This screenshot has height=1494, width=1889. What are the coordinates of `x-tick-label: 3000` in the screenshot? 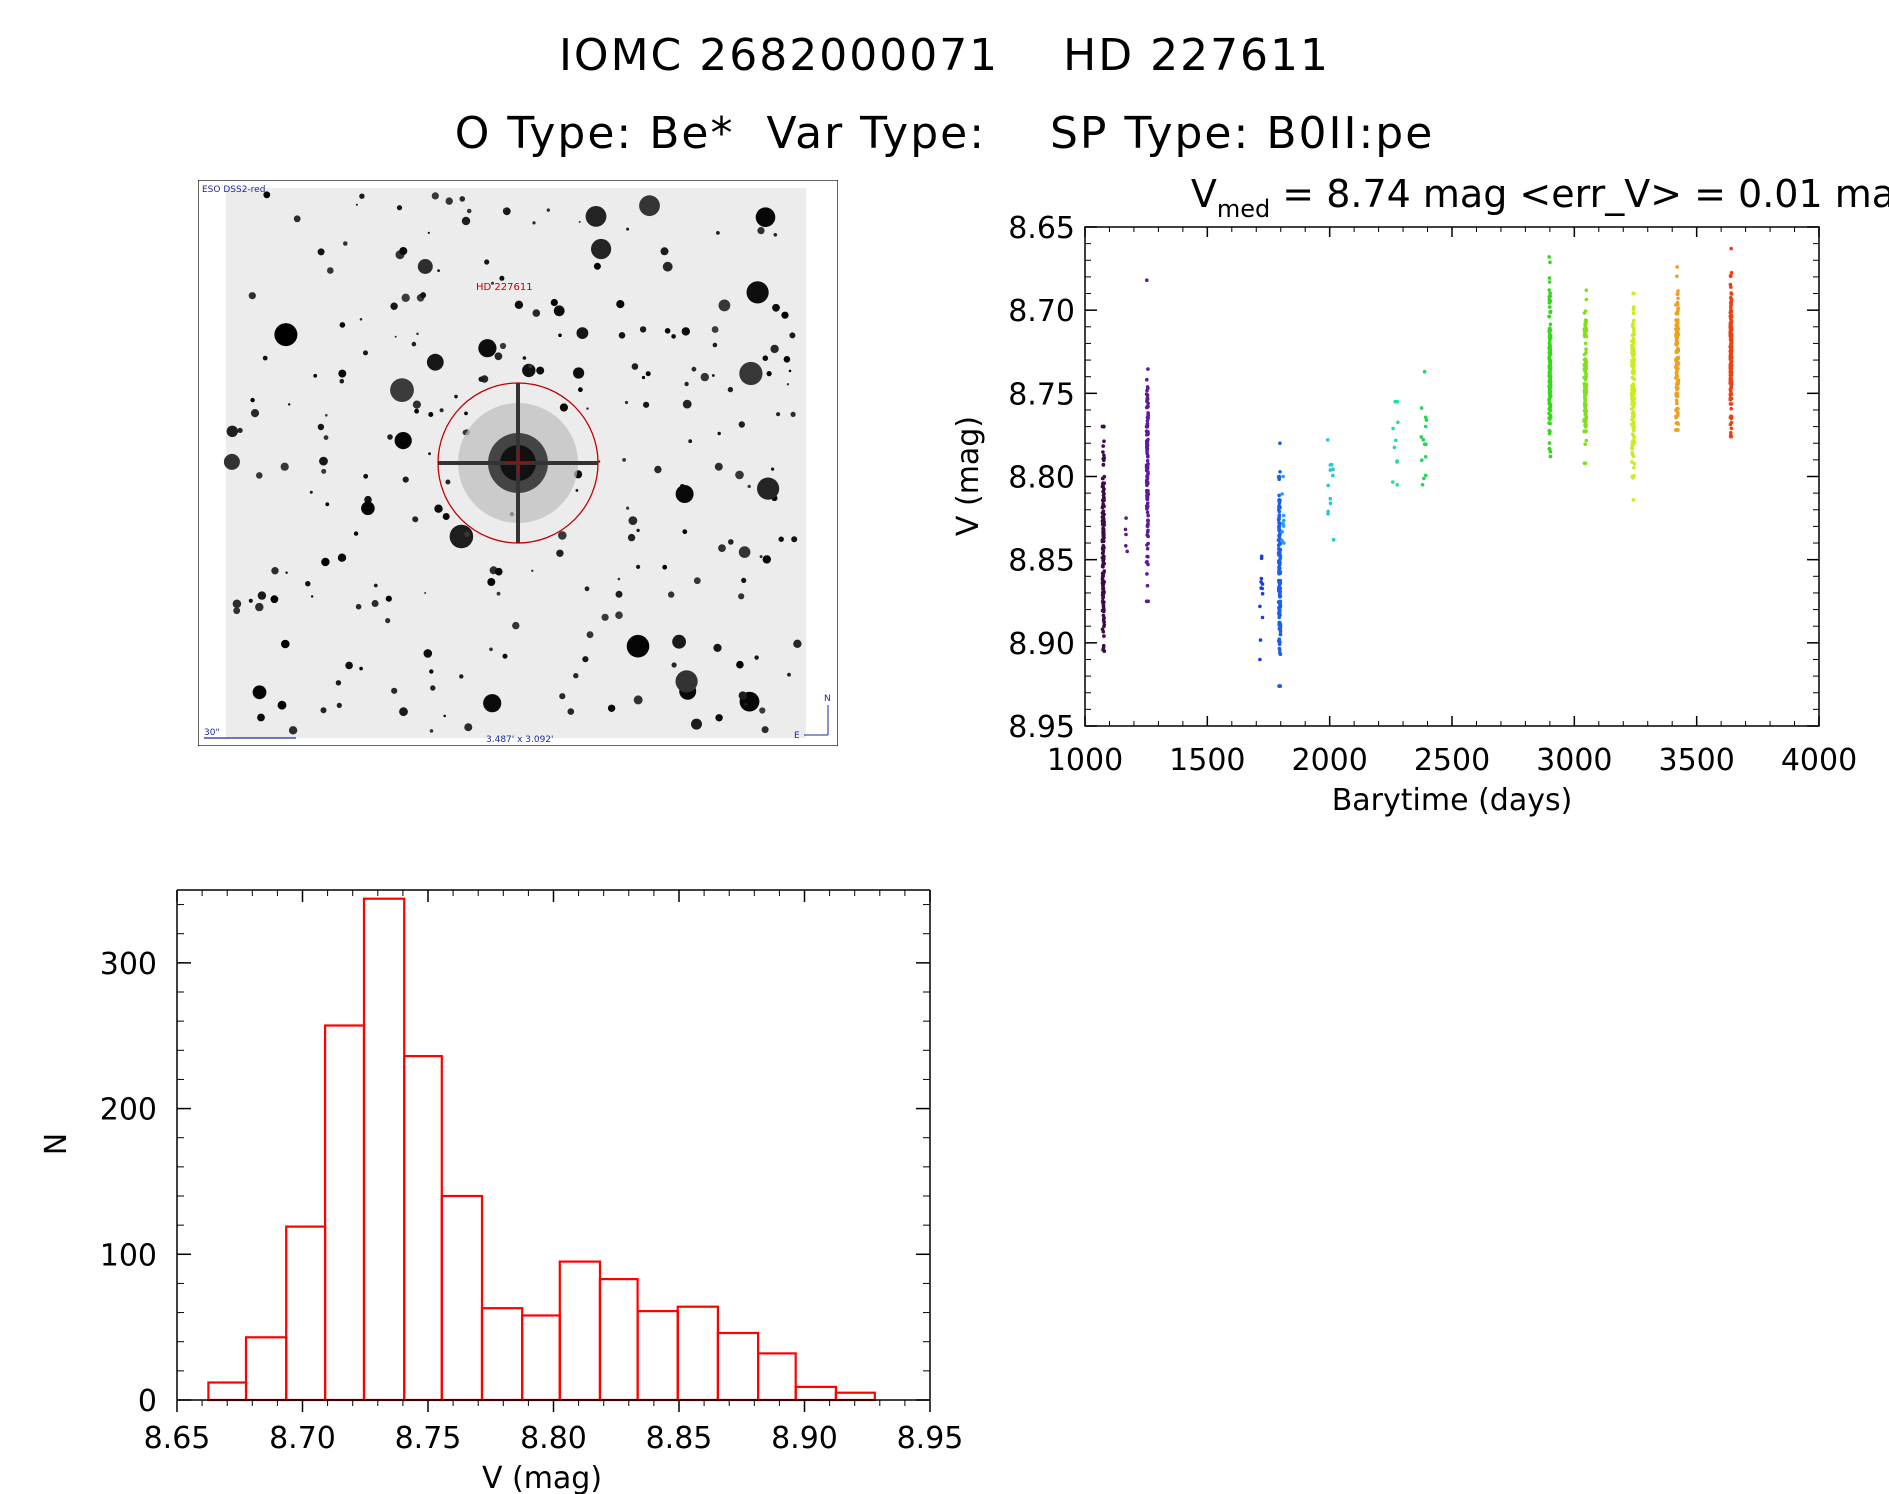 It's located at (1574, 760).